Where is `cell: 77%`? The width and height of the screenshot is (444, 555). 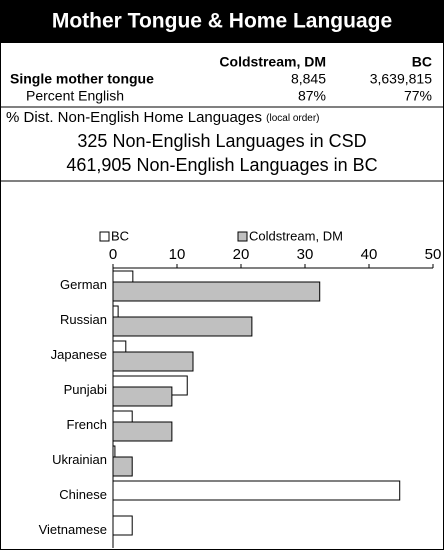 cell: 77% is located at coordinates (418, 96).